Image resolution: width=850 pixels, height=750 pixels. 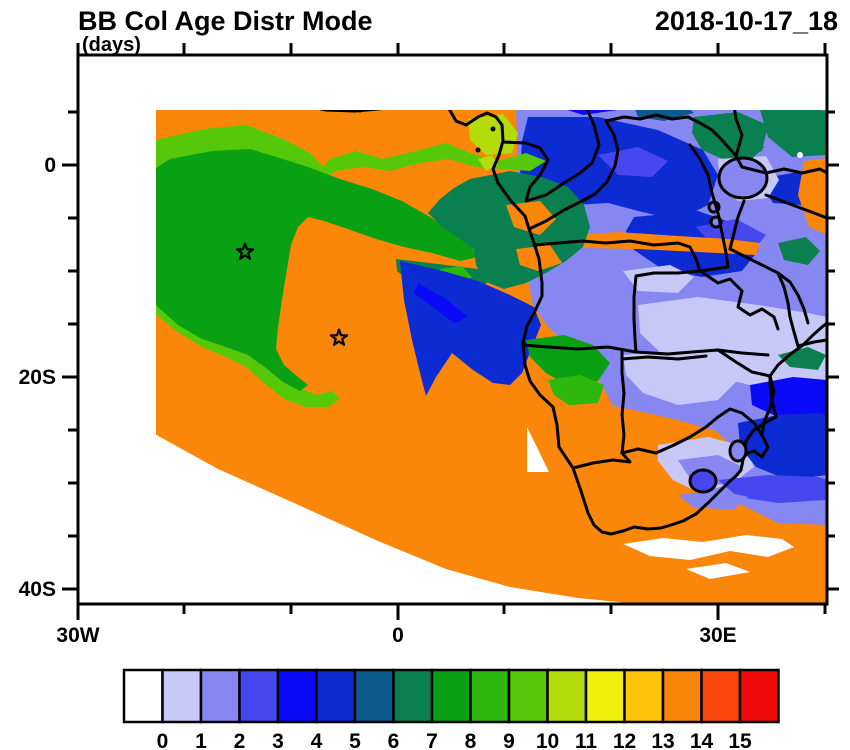 What do you see at coordinates (562, 156) in the screenshot?
I see `border-congo-cameroon` at bounding box center [562, 156].